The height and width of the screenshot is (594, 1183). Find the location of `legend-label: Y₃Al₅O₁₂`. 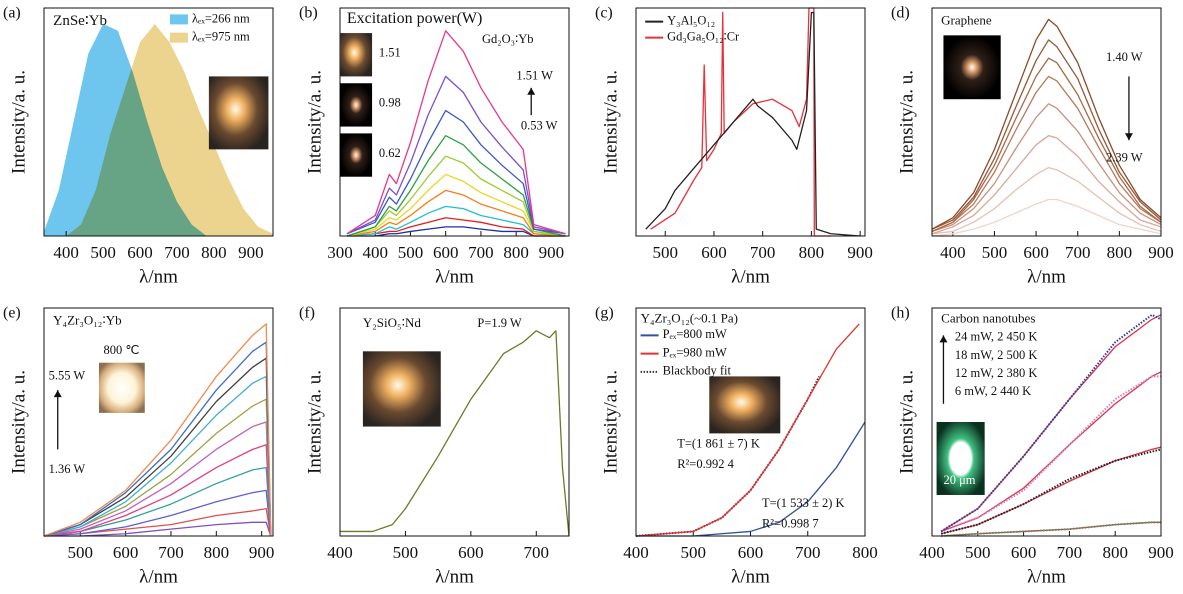

legend-label: Y₃Al₅O₁₂ is located at coordinates (691, 21).